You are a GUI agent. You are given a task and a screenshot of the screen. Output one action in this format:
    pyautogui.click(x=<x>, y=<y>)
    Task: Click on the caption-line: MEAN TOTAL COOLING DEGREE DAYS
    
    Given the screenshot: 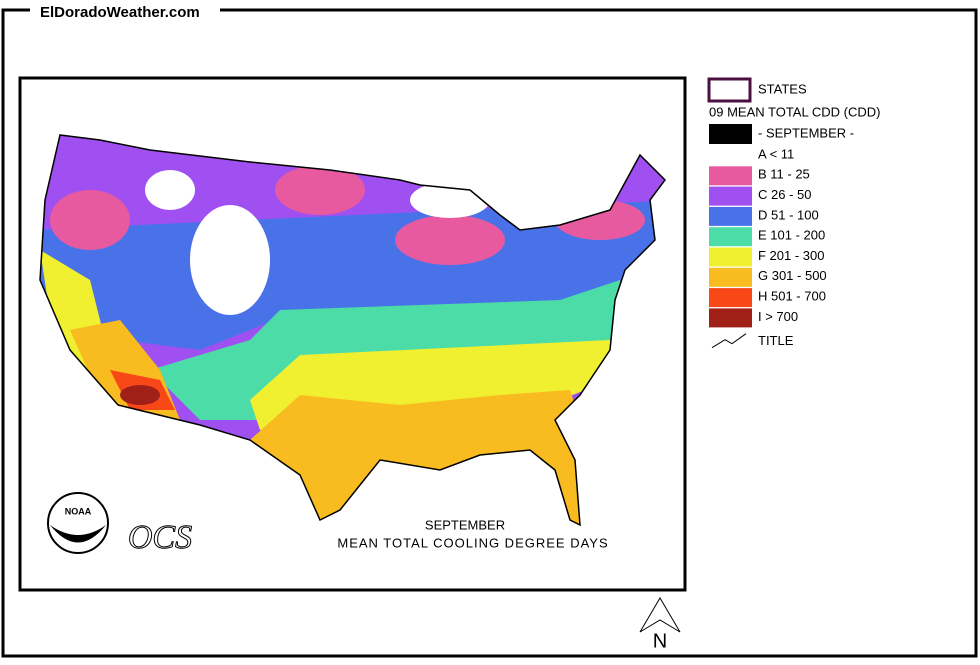 What is the action you would take?
    pyautogui.click(x=472, y=542)
    